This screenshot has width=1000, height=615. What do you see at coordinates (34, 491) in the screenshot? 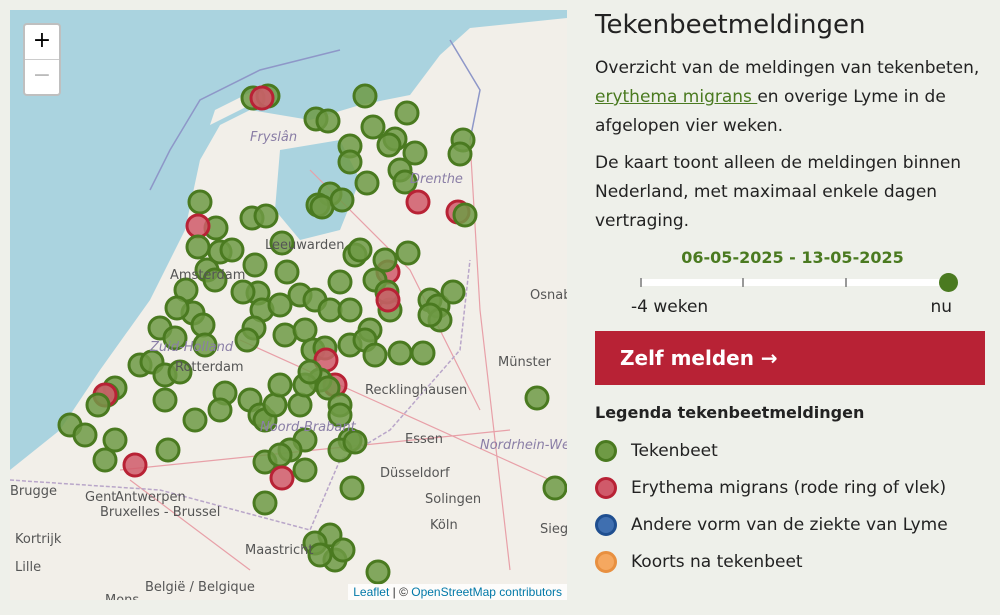
I see `map-place-label: Brugge` at bounding box center [34, 491].